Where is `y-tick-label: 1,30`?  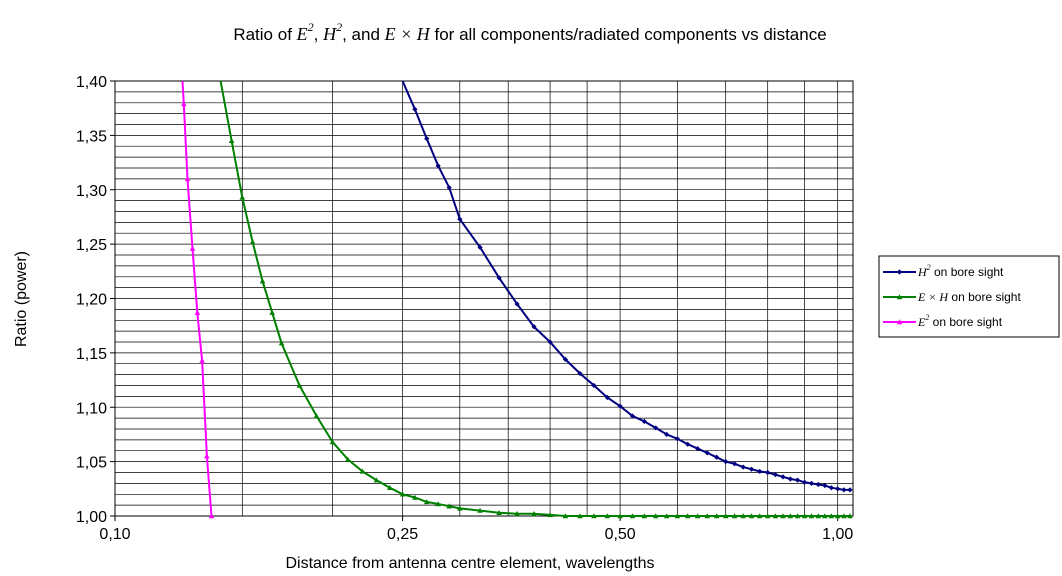
y-tick-label: 1,30 is located at coordinates (91, 191).